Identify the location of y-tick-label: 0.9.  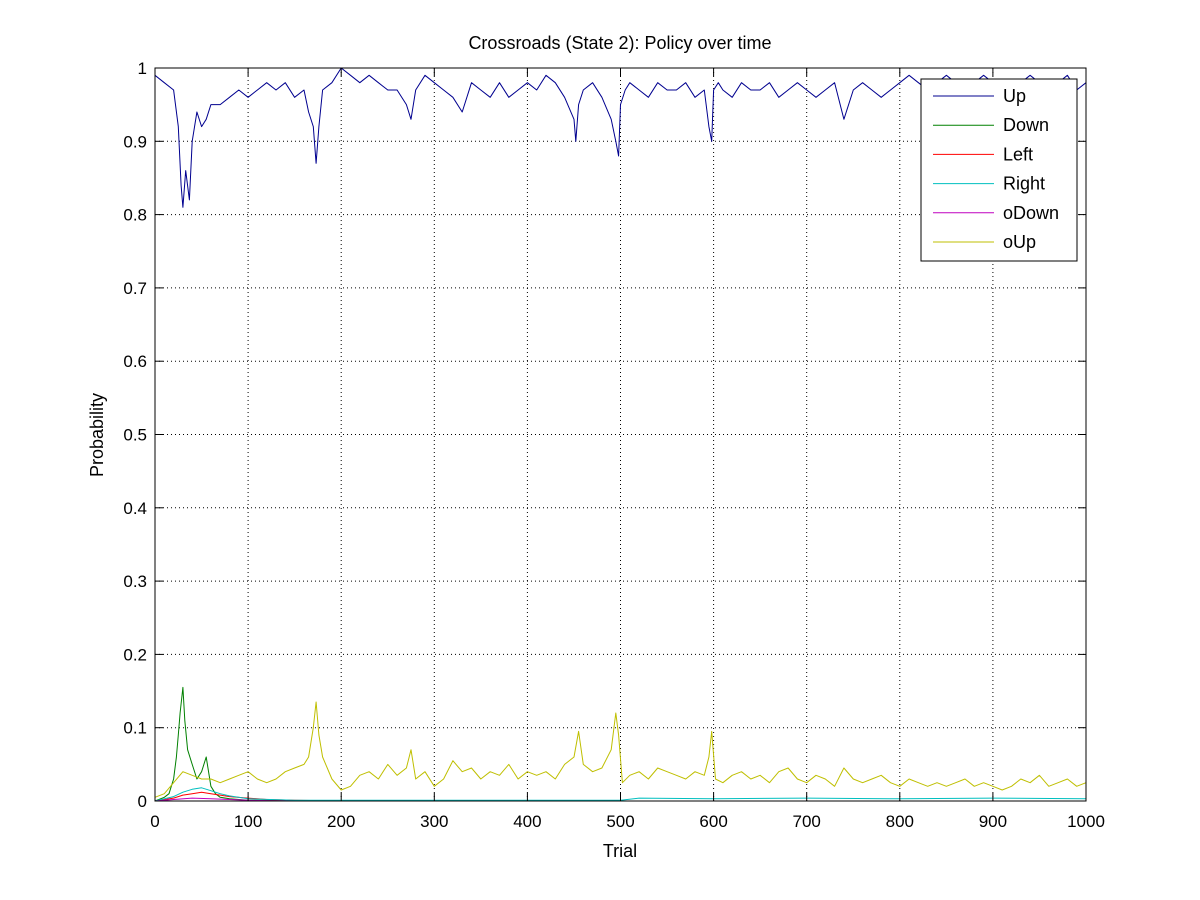
(135, 141).